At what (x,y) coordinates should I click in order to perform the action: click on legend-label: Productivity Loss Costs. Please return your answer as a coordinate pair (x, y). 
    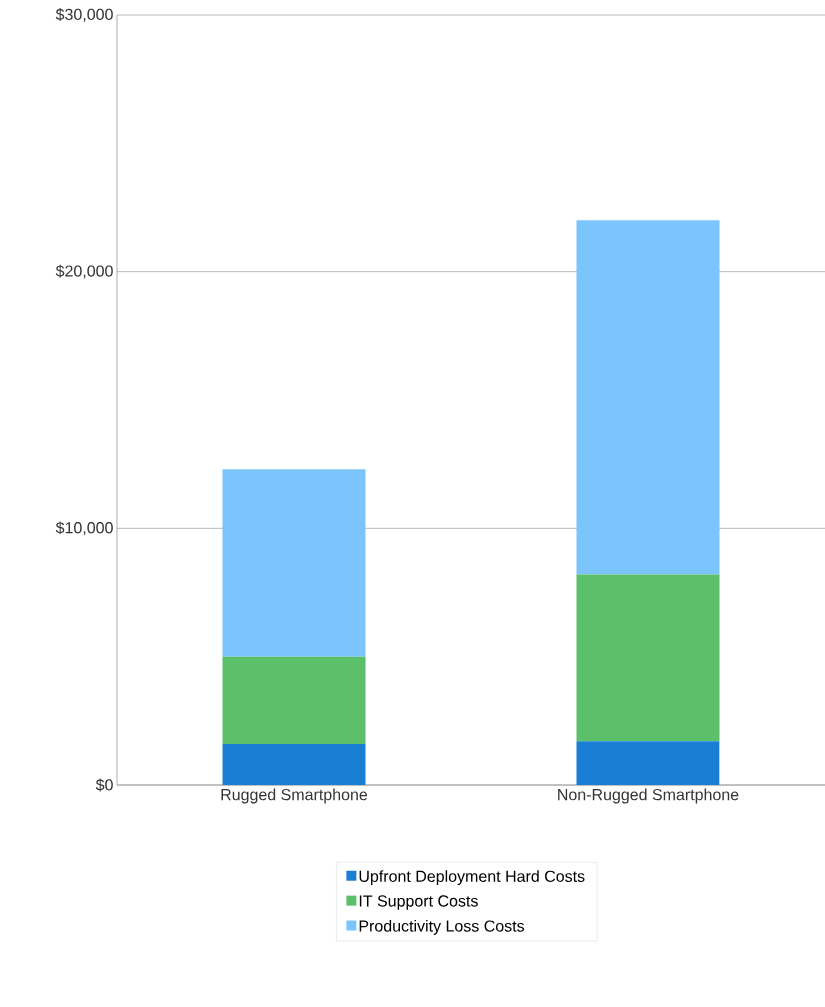
    Looking at the image, I should click on (441, 927).